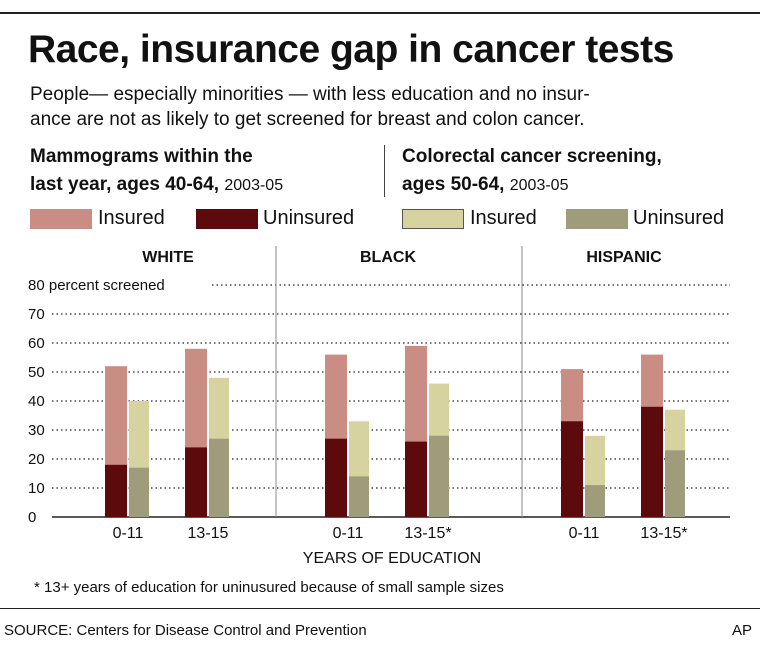 Image resolution: width=760 pixels, height=653 pixels. I want to click on legend-label-mammogram-insured: Insured, so click(131, 218).